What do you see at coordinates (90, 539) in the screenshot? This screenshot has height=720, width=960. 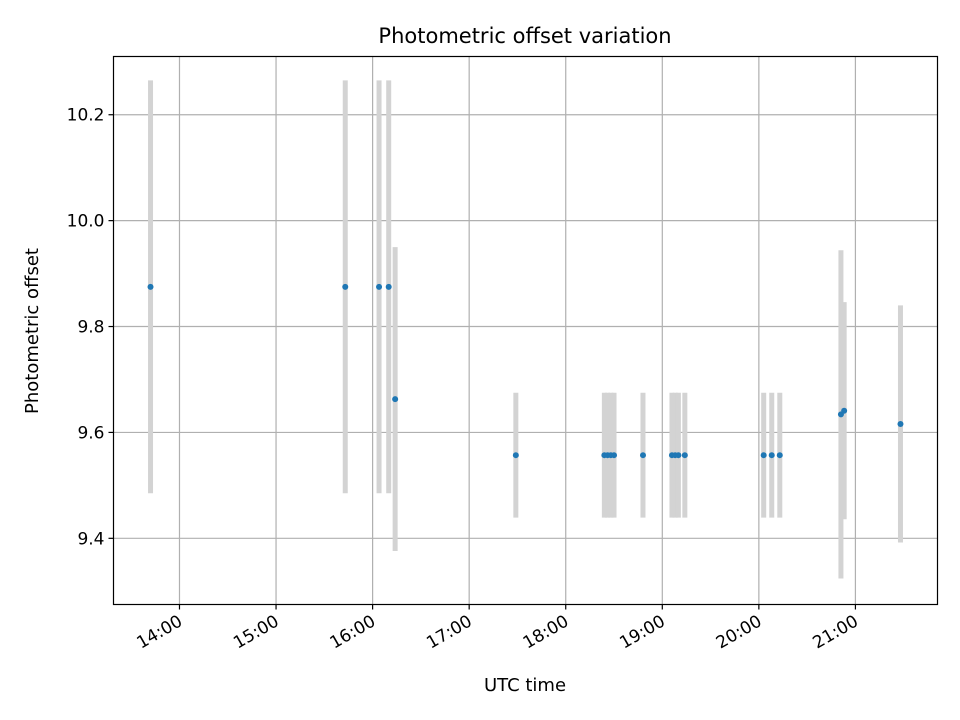 I see `y-tick-label: 9.4` at bounding box center [90, 539].